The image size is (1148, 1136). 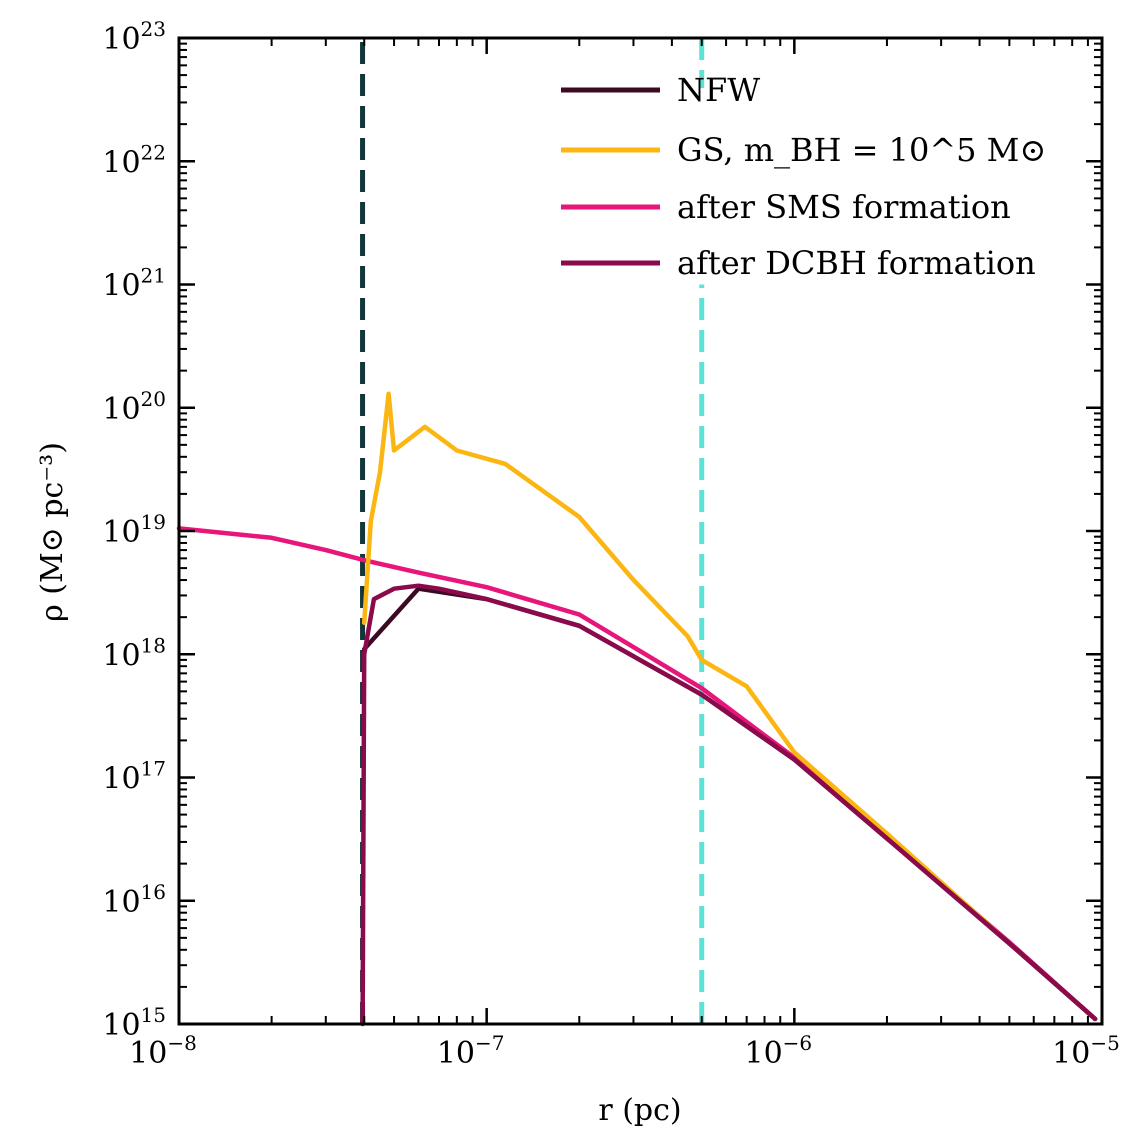 I want to click on legend-label-0: NFW, so click(x=718, y=90).